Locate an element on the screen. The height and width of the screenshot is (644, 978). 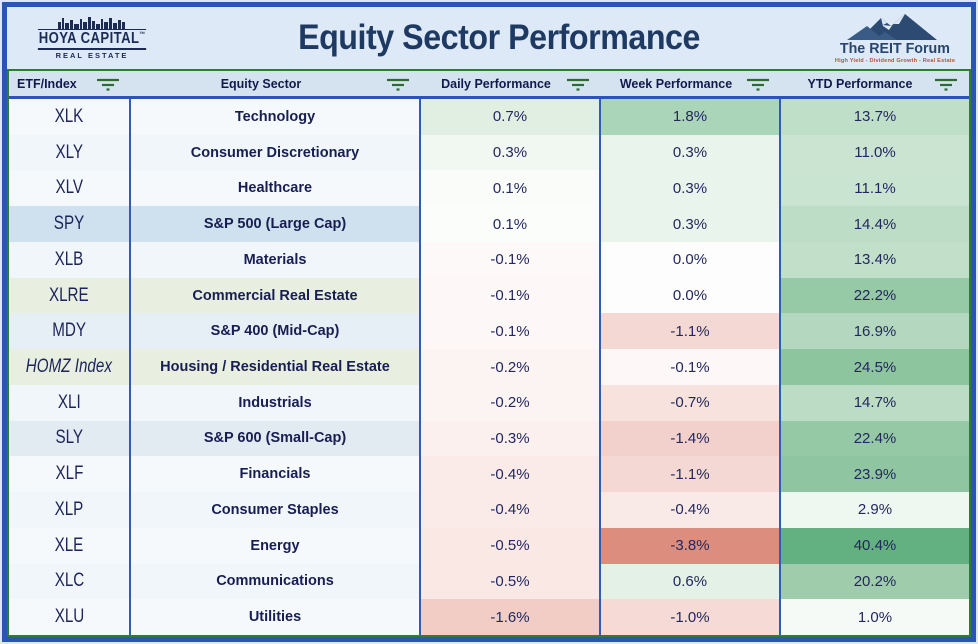
etf-index-cell: XLV is located at coordinates (70, 188).